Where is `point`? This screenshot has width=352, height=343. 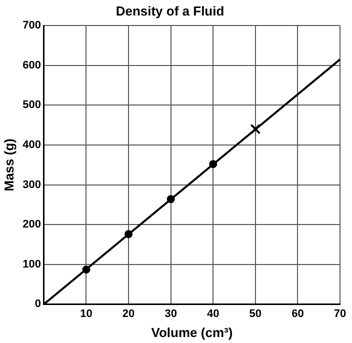 point is located at coordinates (255, 129).